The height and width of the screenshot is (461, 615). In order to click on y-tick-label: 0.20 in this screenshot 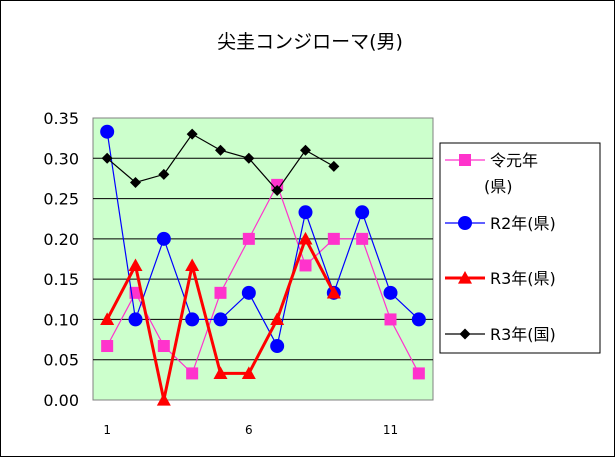, I will do `click(61, 239)`.